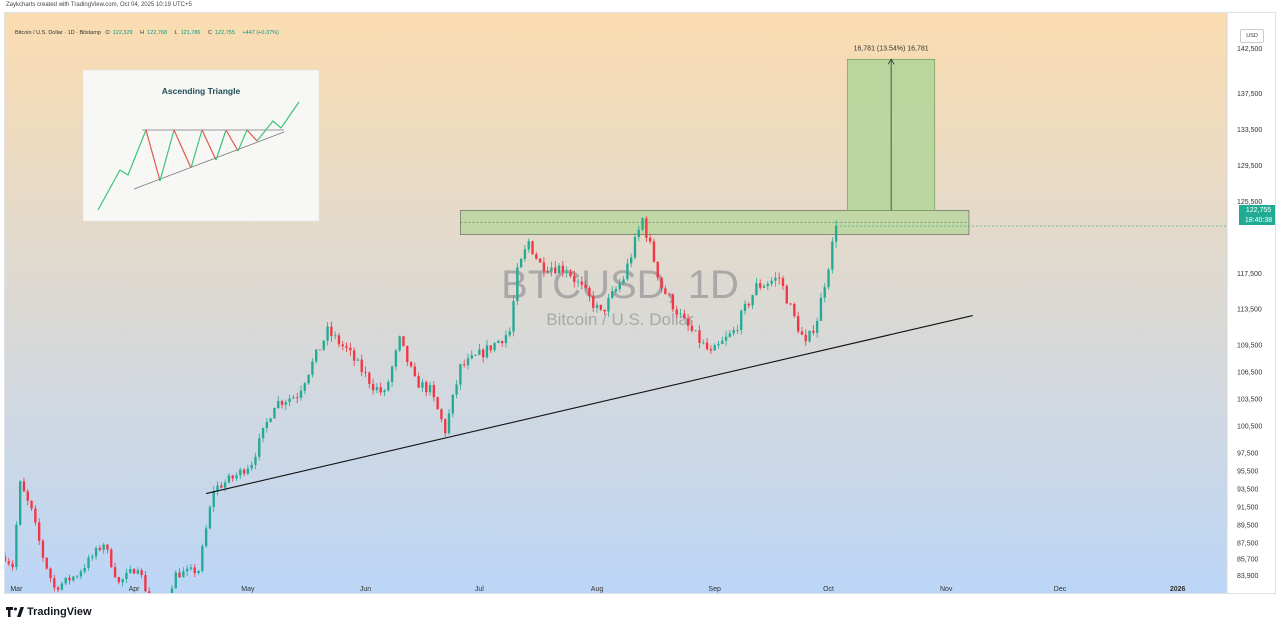  Describe the element at coordinates (15, 612) in the screenshot. I see `tradingview-logo-icon` at that location.